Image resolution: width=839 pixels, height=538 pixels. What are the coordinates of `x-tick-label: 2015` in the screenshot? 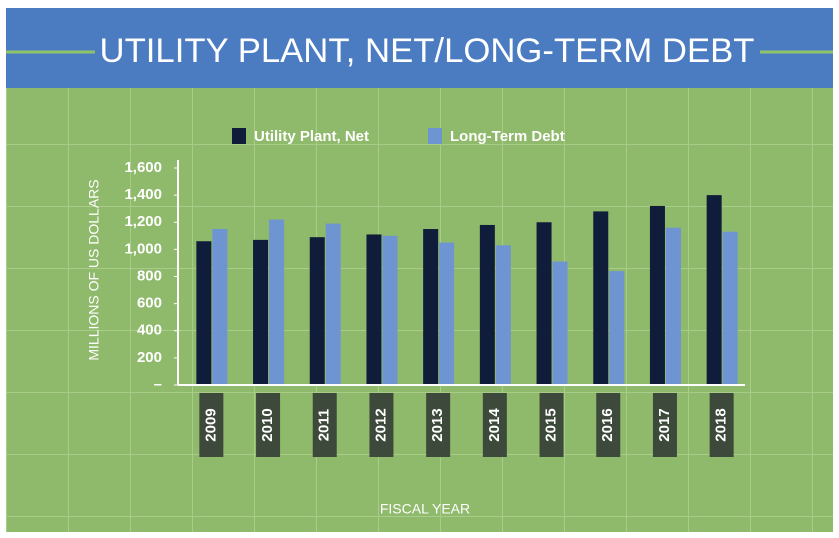 It's located at (551, 424).